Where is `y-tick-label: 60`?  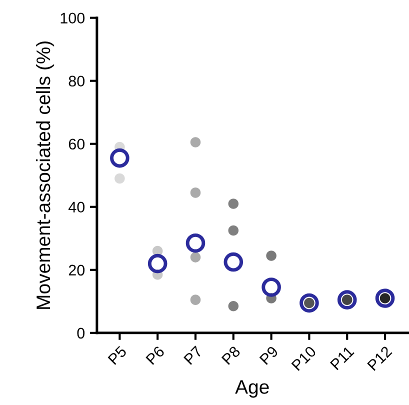 y-tick-label: 60 is located at coordinates (76, 144).